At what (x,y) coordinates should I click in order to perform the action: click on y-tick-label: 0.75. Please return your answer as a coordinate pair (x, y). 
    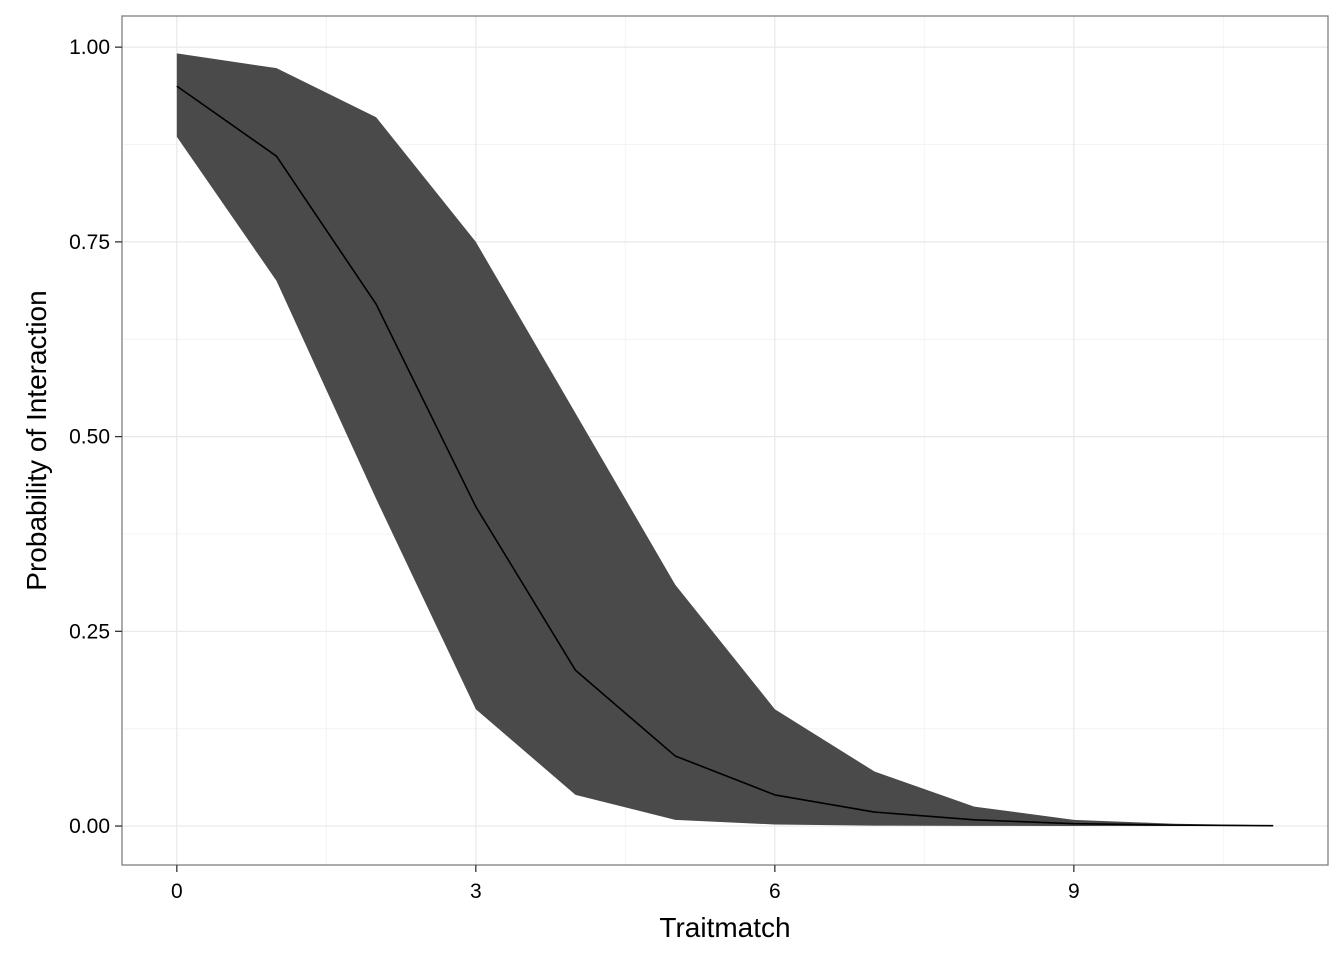
    Looking at the image, I should click on (89, 242).